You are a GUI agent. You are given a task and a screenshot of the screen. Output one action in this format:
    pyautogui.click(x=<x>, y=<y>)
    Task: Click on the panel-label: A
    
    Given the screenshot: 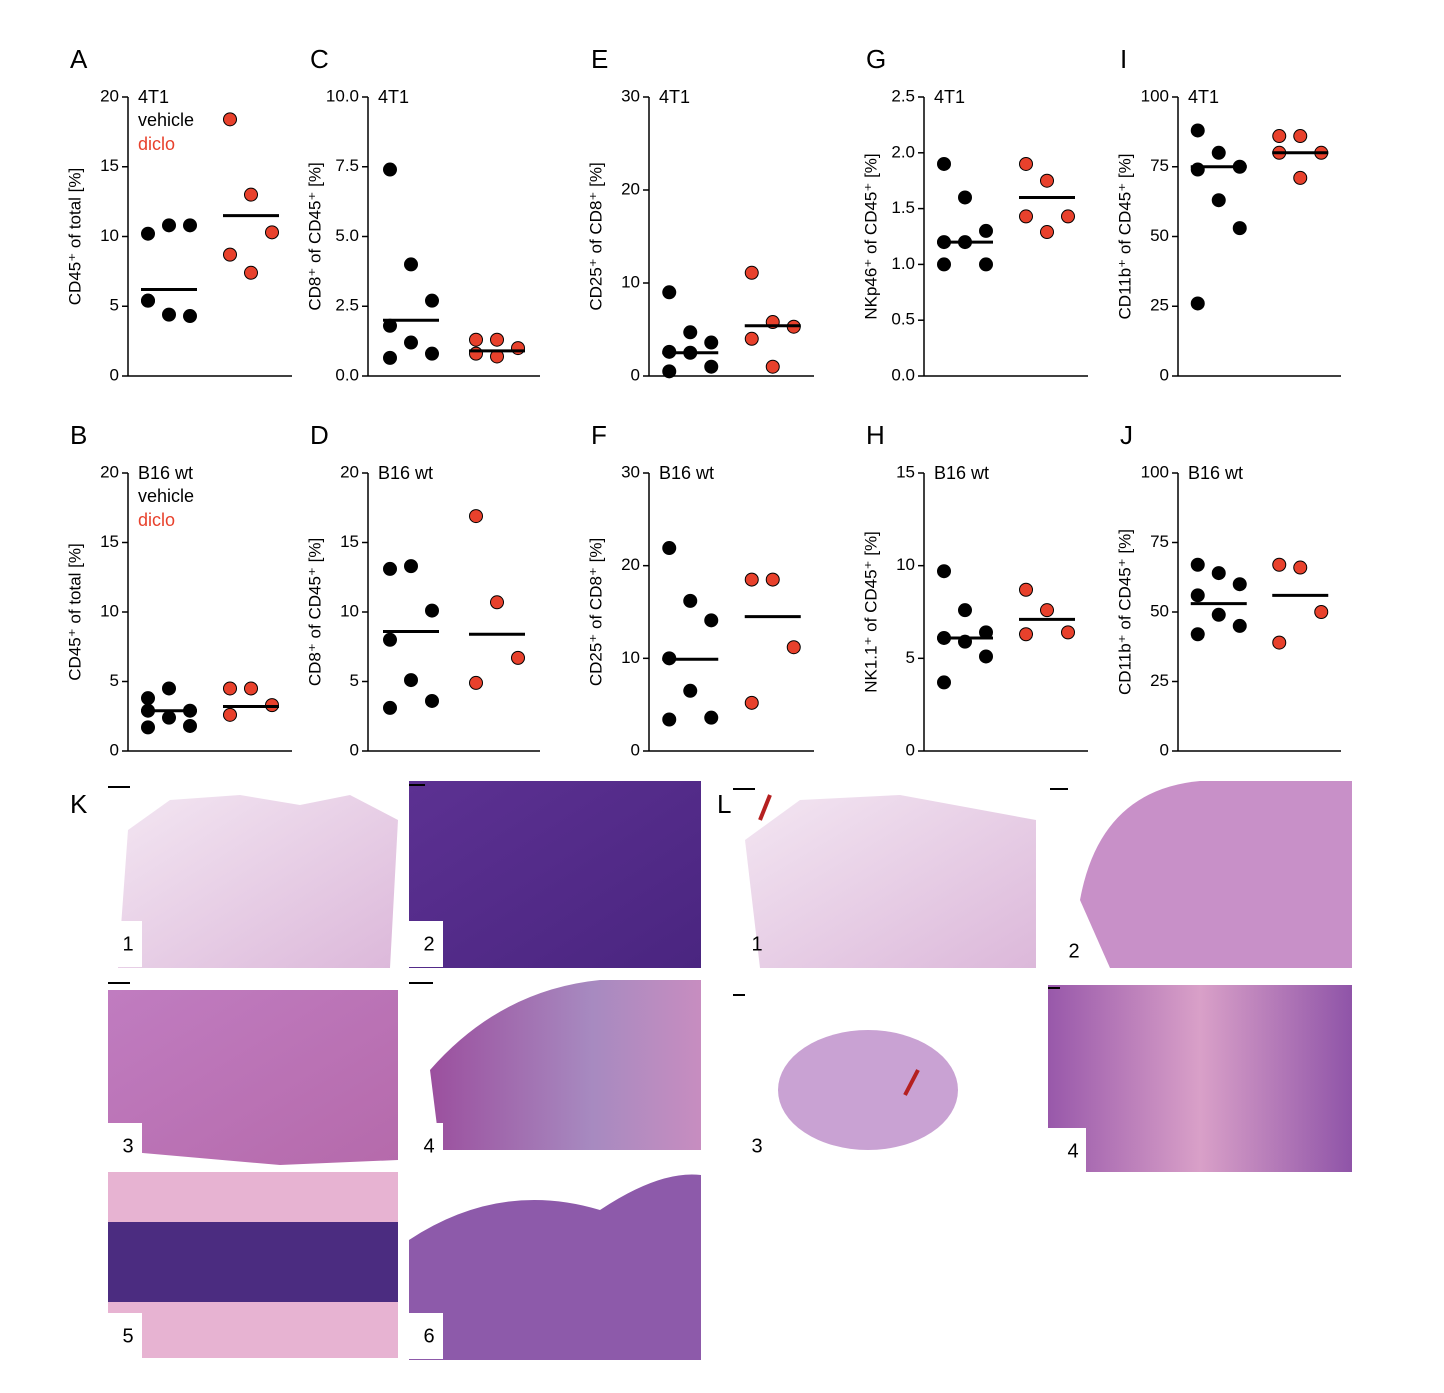 What is the action you would take?
    pyautogui.click(x=79, y=59)
    